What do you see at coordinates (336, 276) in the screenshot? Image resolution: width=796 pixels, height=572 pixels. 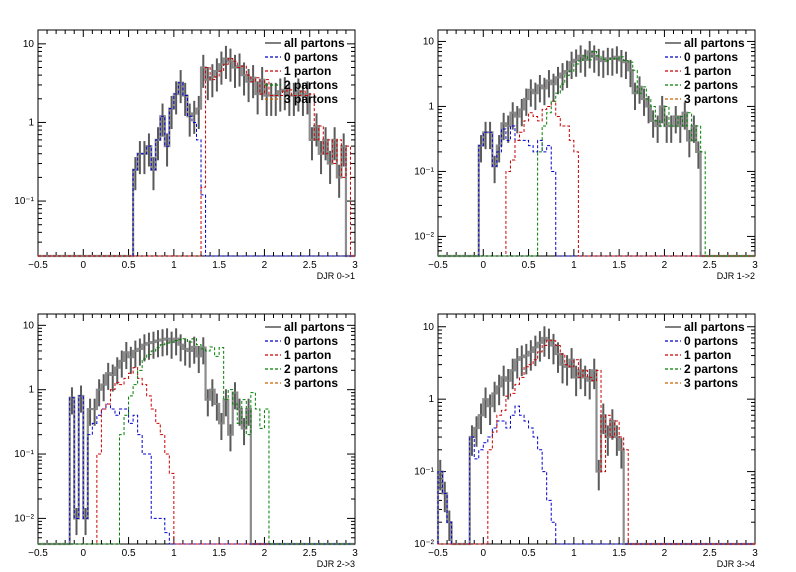 I see `x-axis-title: DJR 0->1` at bounding box center [336, 276].